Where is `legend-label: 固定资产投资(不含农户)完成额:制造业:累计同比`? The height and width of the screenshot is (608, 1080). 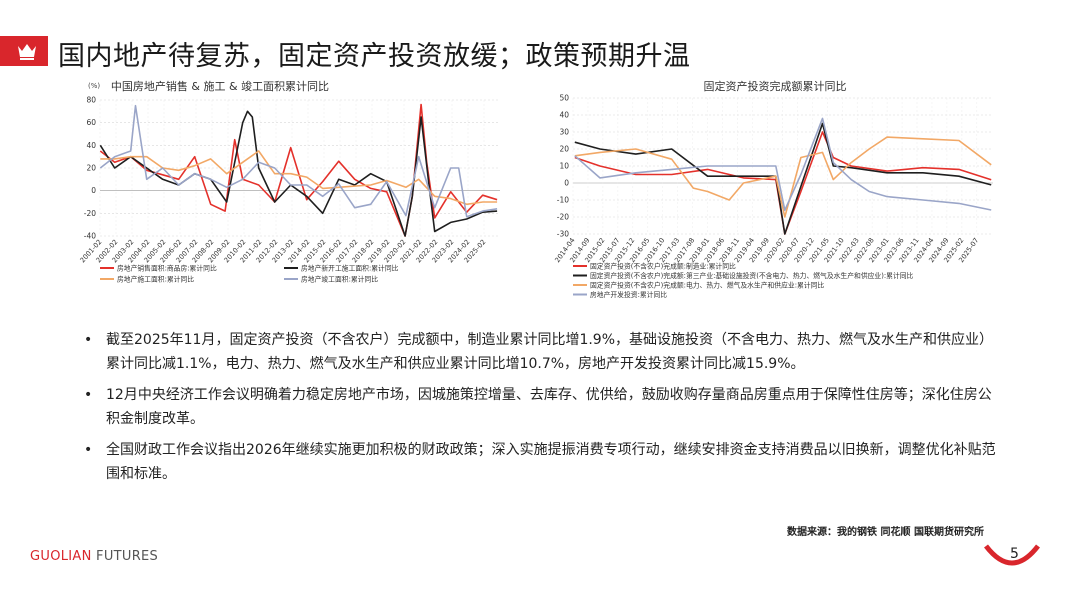 legend-label: 固定资产投资(不含农户)完成额:制造业:累计同比 is located at coordinates (663, 266).